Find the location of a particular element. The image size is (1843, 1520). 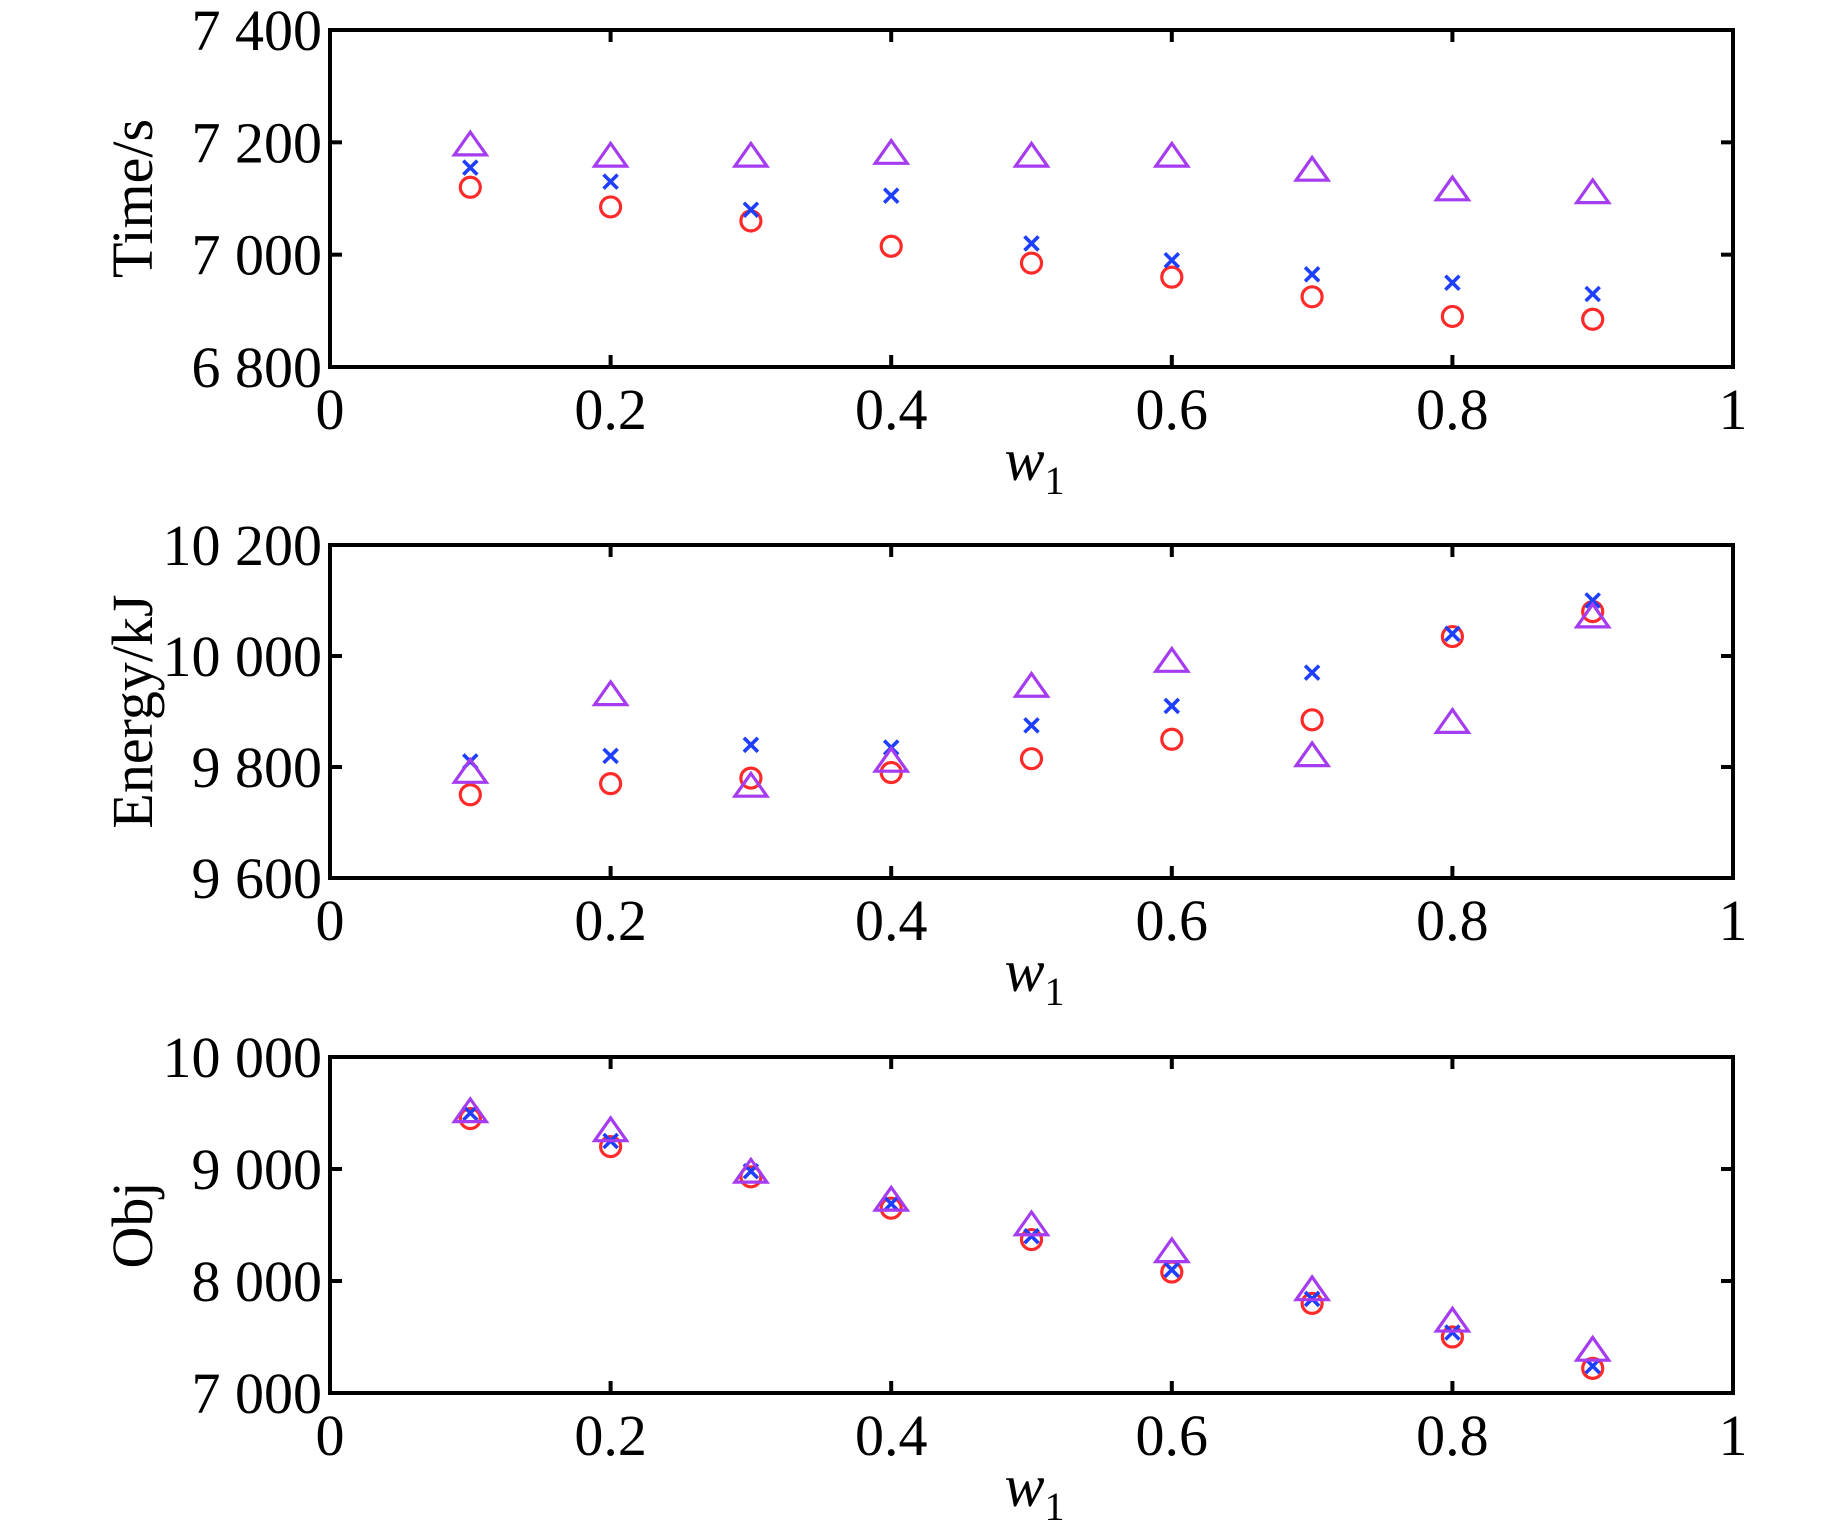

y-tick-label: 9 800 is located at coordinates (257, 767).